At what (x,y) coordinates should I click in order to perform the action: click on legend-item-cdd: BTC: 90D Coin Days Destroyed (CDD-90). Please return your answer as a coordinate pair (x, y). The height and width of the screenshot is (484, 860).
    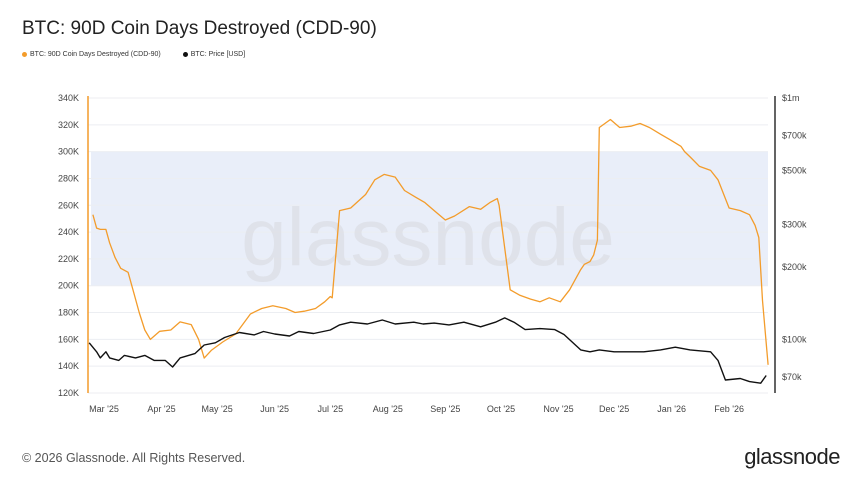
    Looking at the image, I should click on (91, 54).